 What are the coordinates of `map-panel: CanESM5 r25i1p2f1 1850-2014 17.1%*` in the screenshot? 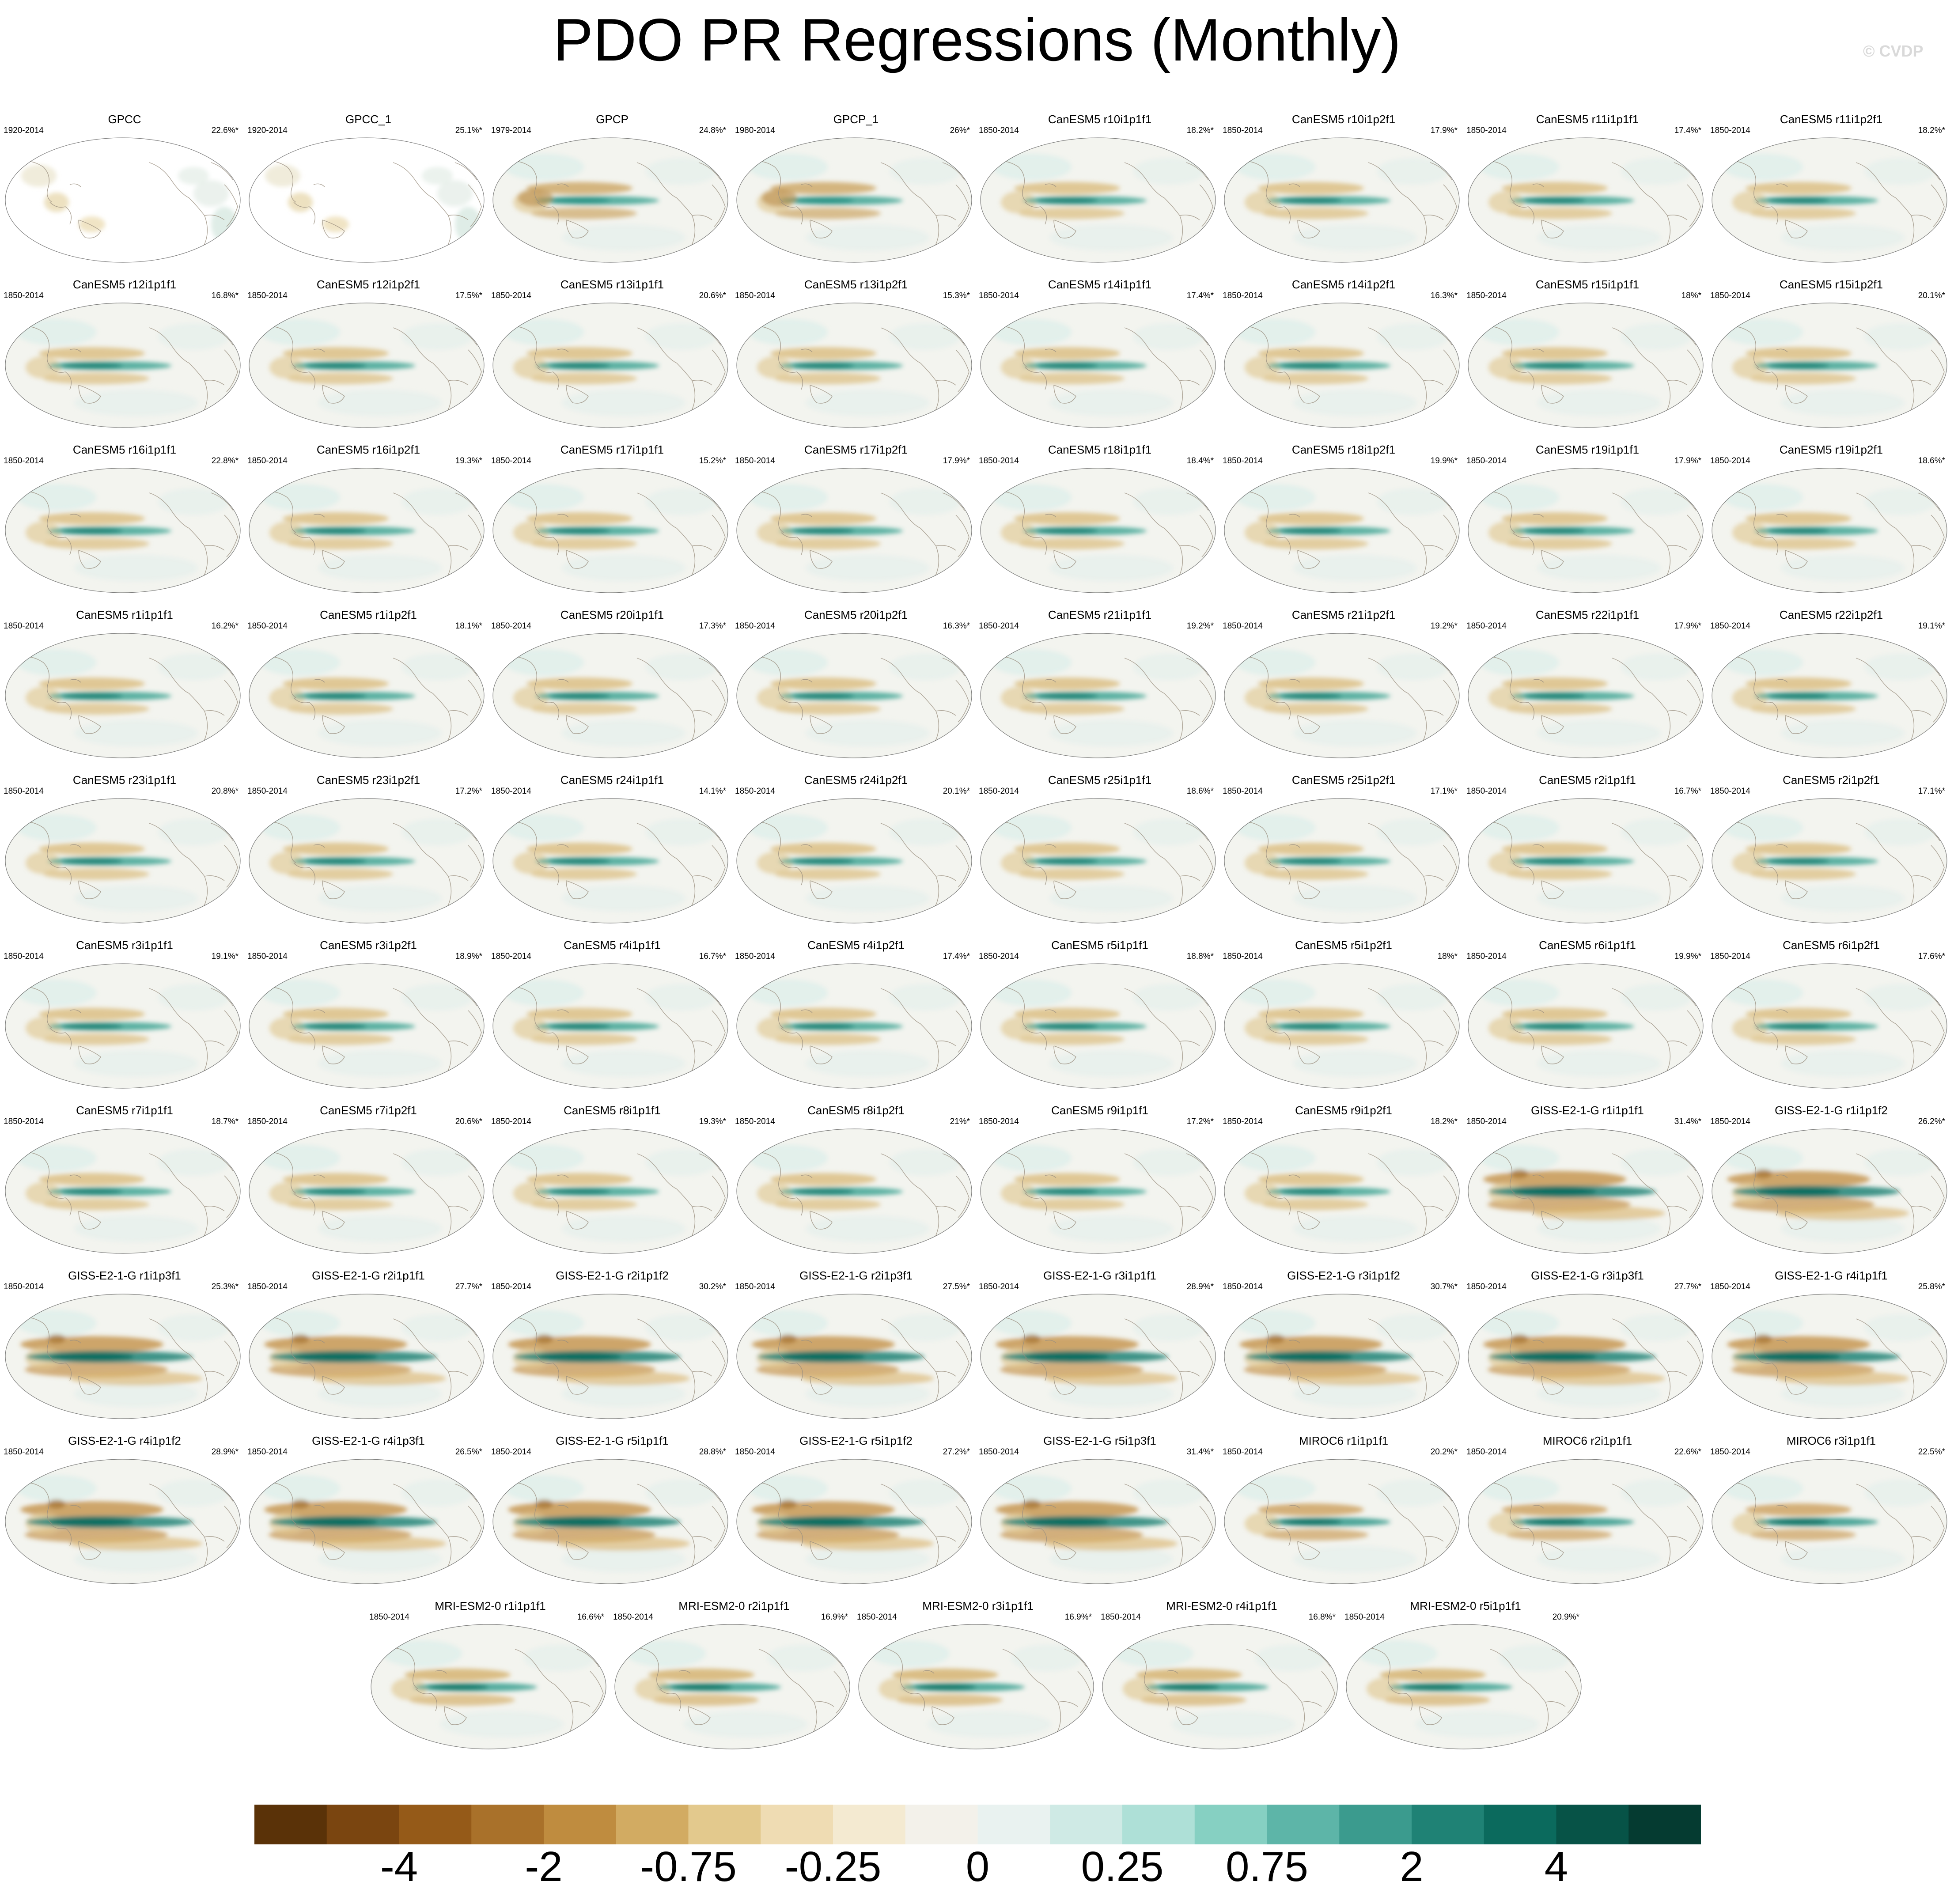 It's located at (1344, 849).